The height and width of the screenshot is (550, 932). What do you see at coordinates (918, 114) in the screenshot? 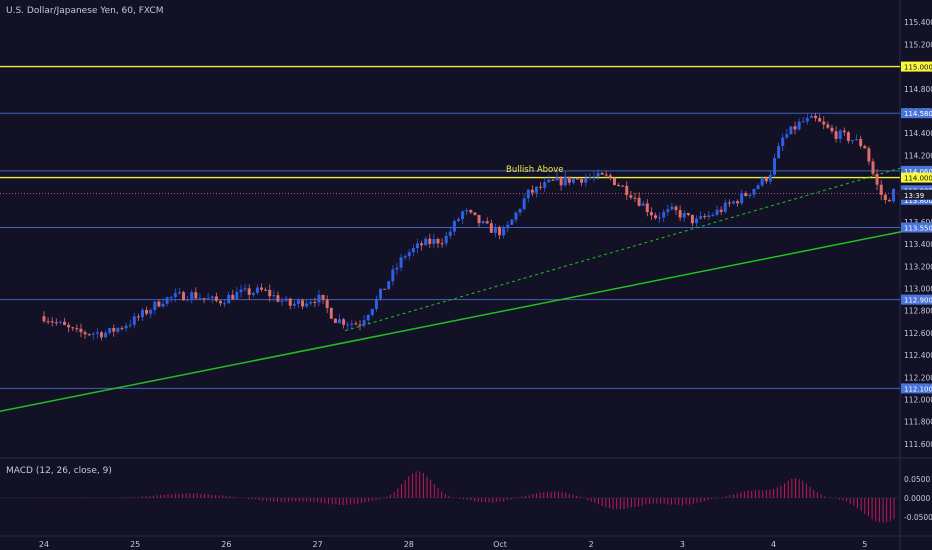
I see `level-label: 114.580` at bounding box center [918, 114].